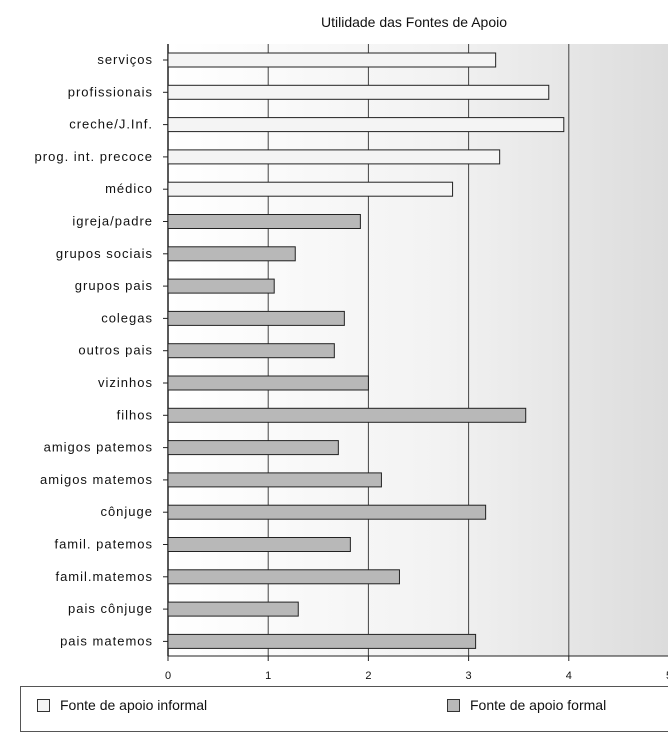  I want to click on legend-item-informal: Fonte de apoio informal, so click(122, 705).